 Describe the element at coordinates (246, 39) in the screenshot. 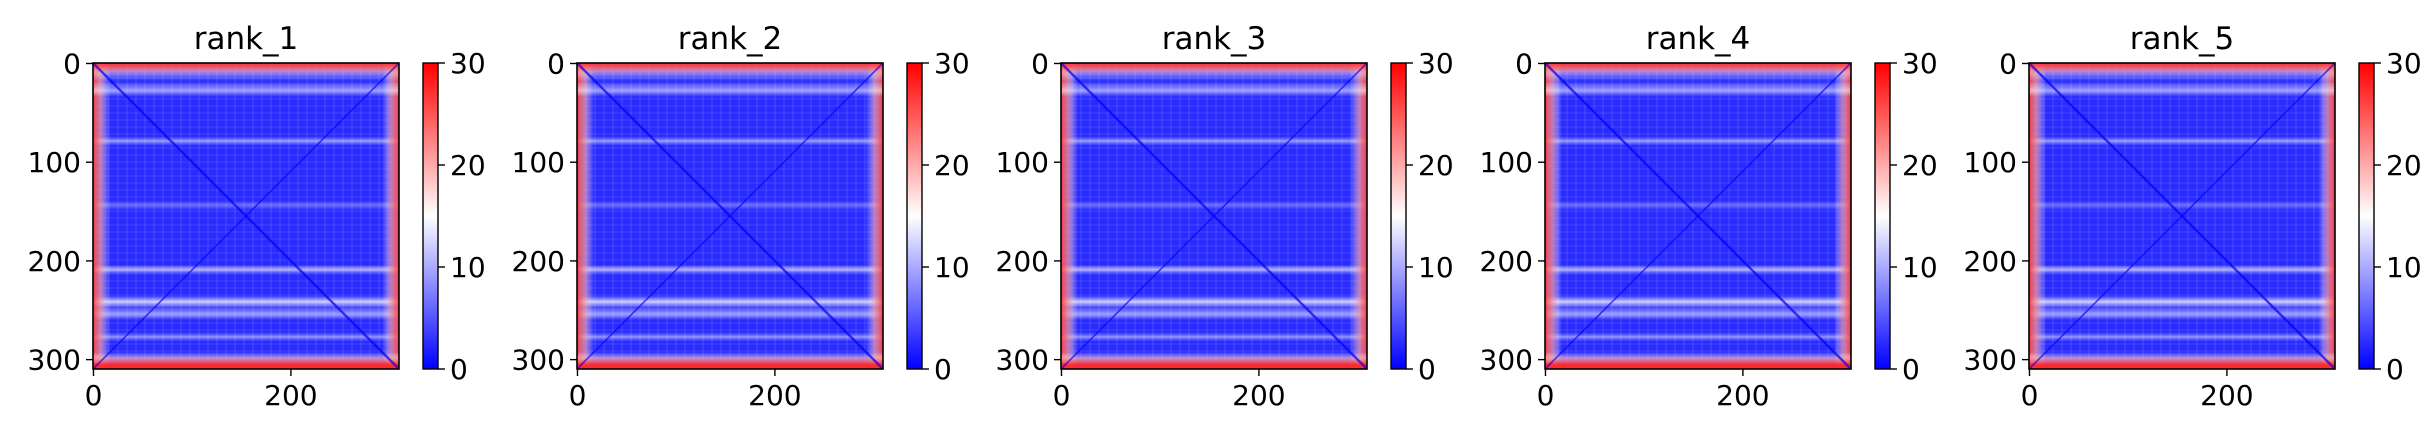

I see `panel-title: rank_1` at that location.